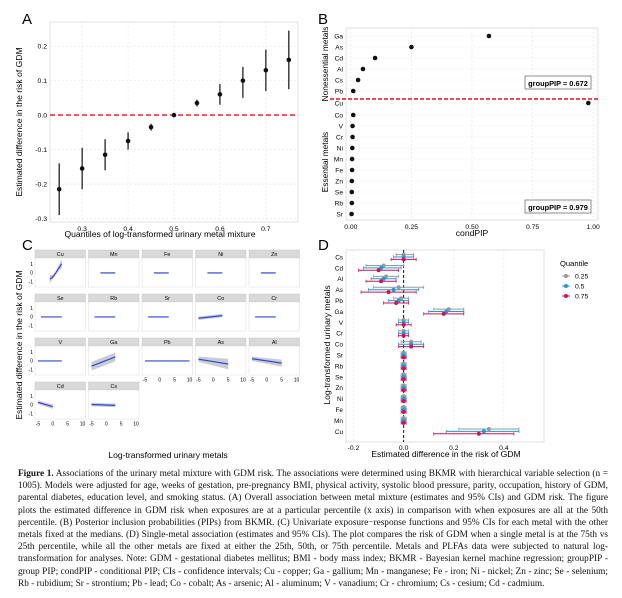 Image resolution: width=622 pixels, height=598 pixels. I want to click on panel-b-x-tick-label: 0.25, so click(411, 227).